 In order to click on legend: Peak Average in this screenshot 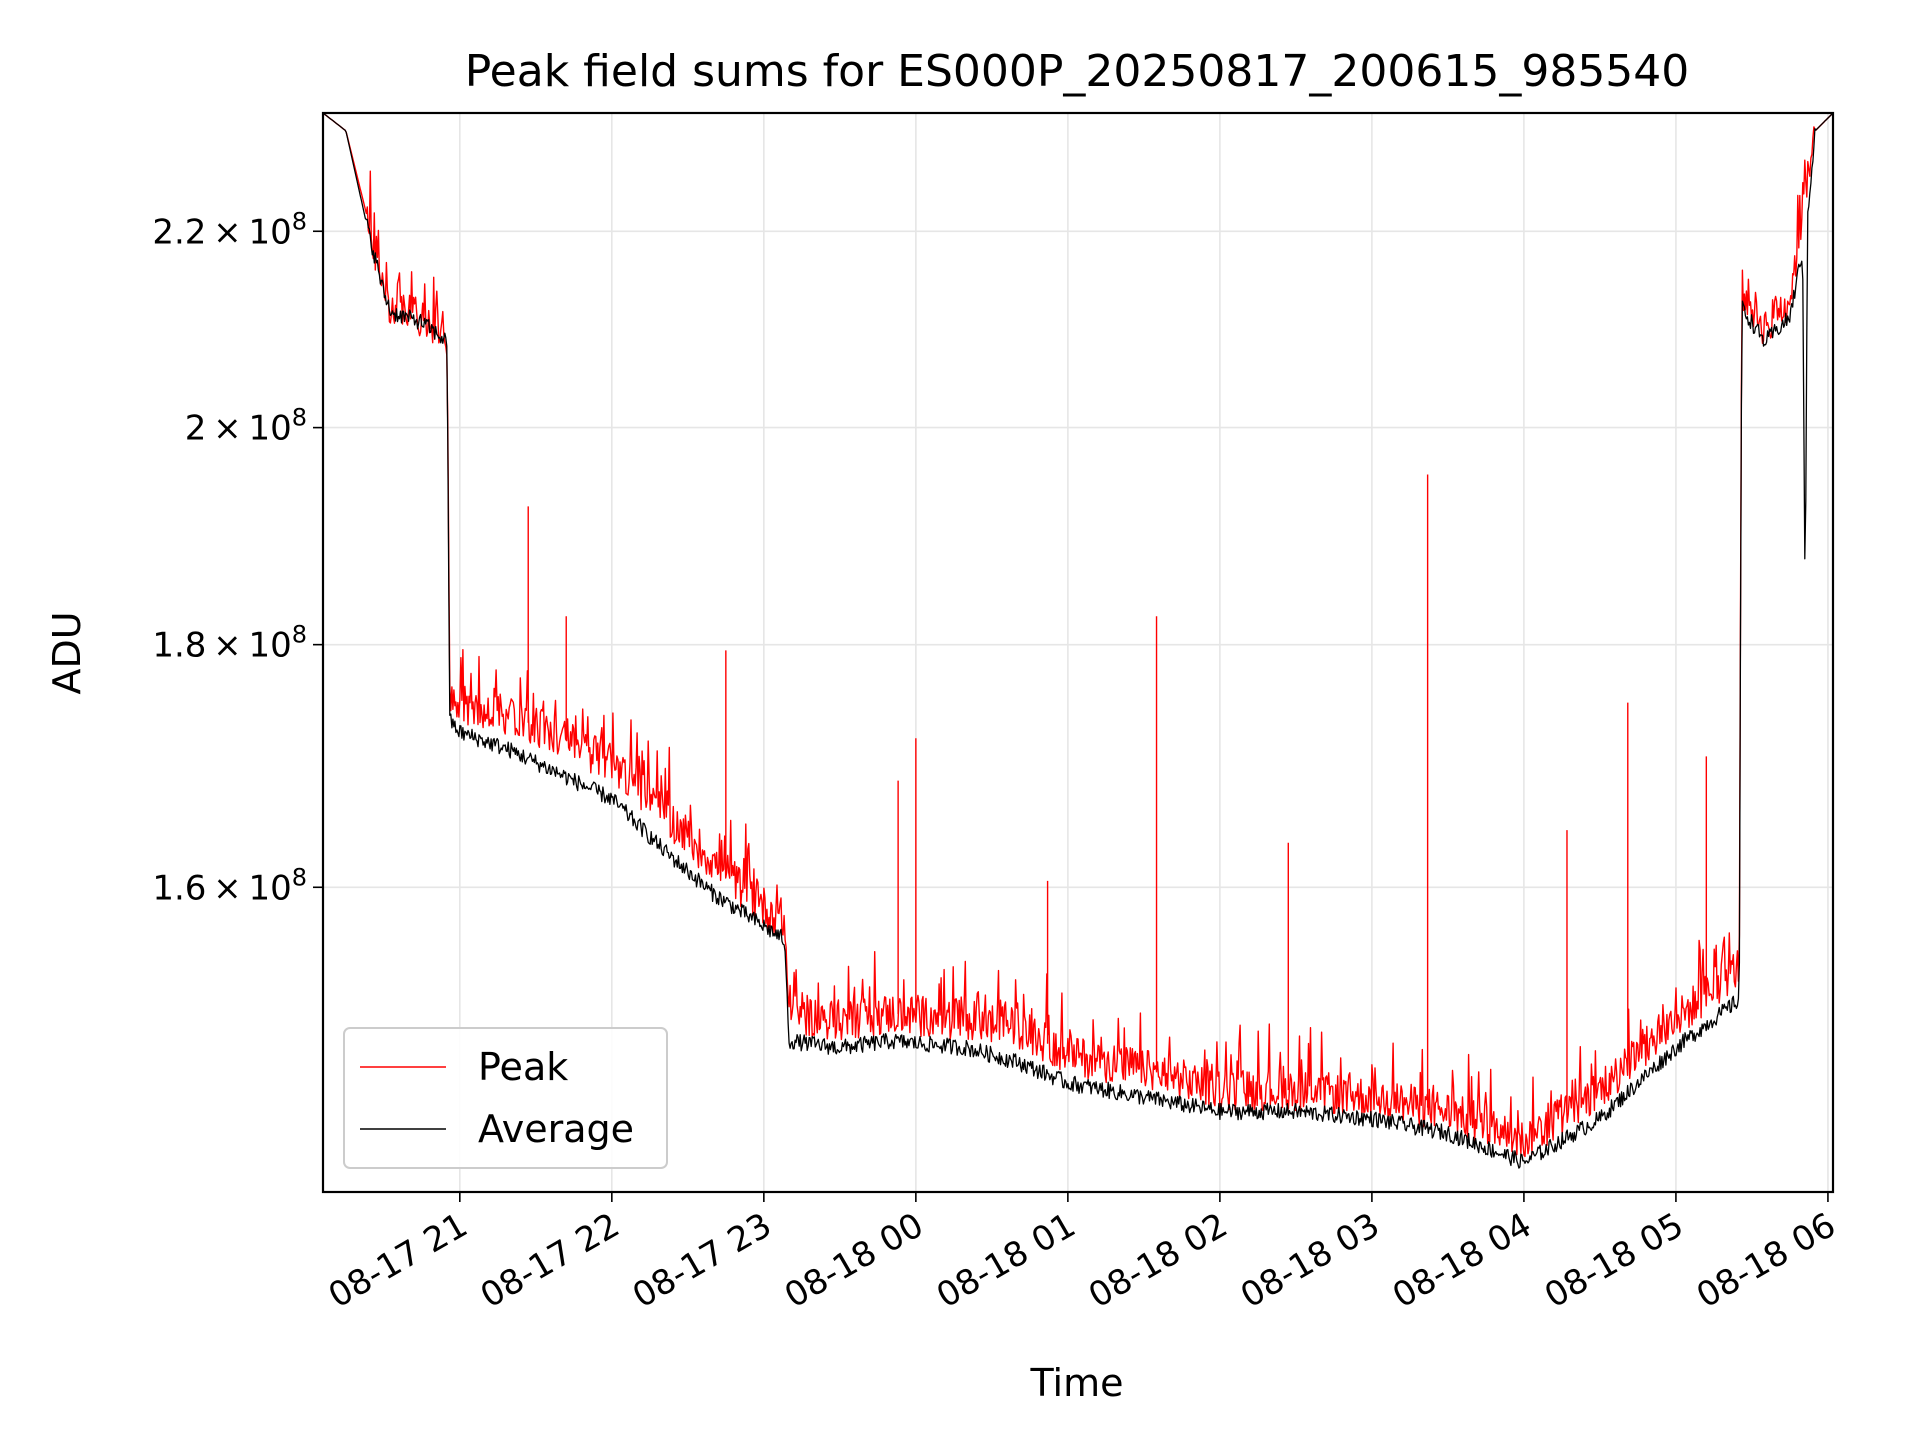, I will do `click(505, 1098)`.